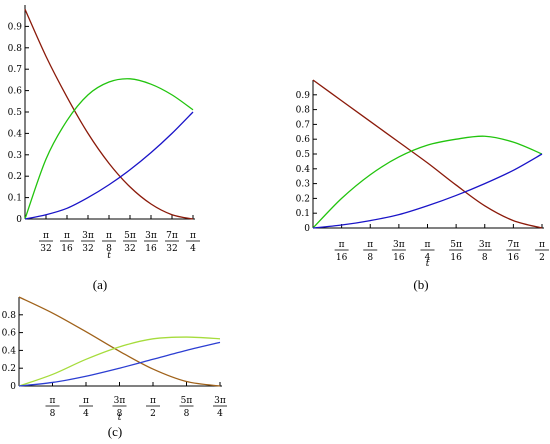  Describe the element at coordinates (420, 284) in the screenshot. I see `panel-caption: (b)` at that location.